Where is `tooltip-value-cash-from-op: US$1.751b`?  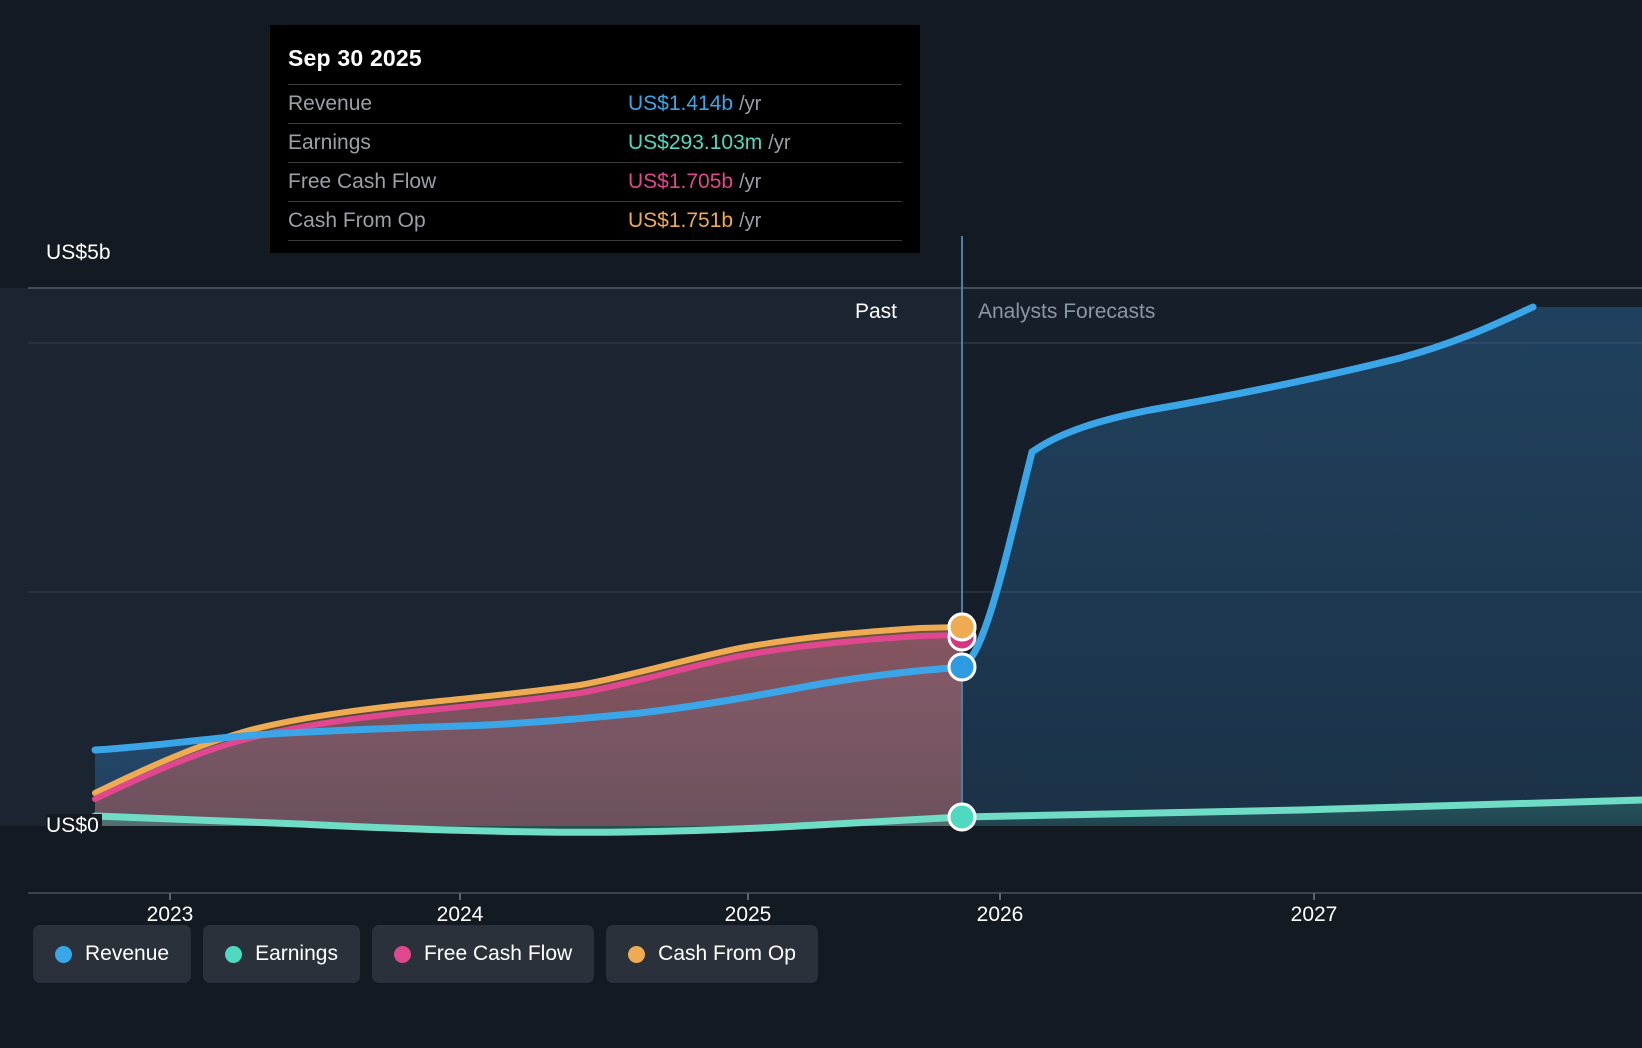 tooltip-value-cash-from-op: US$1.751b is located at coordinates (681, 220).